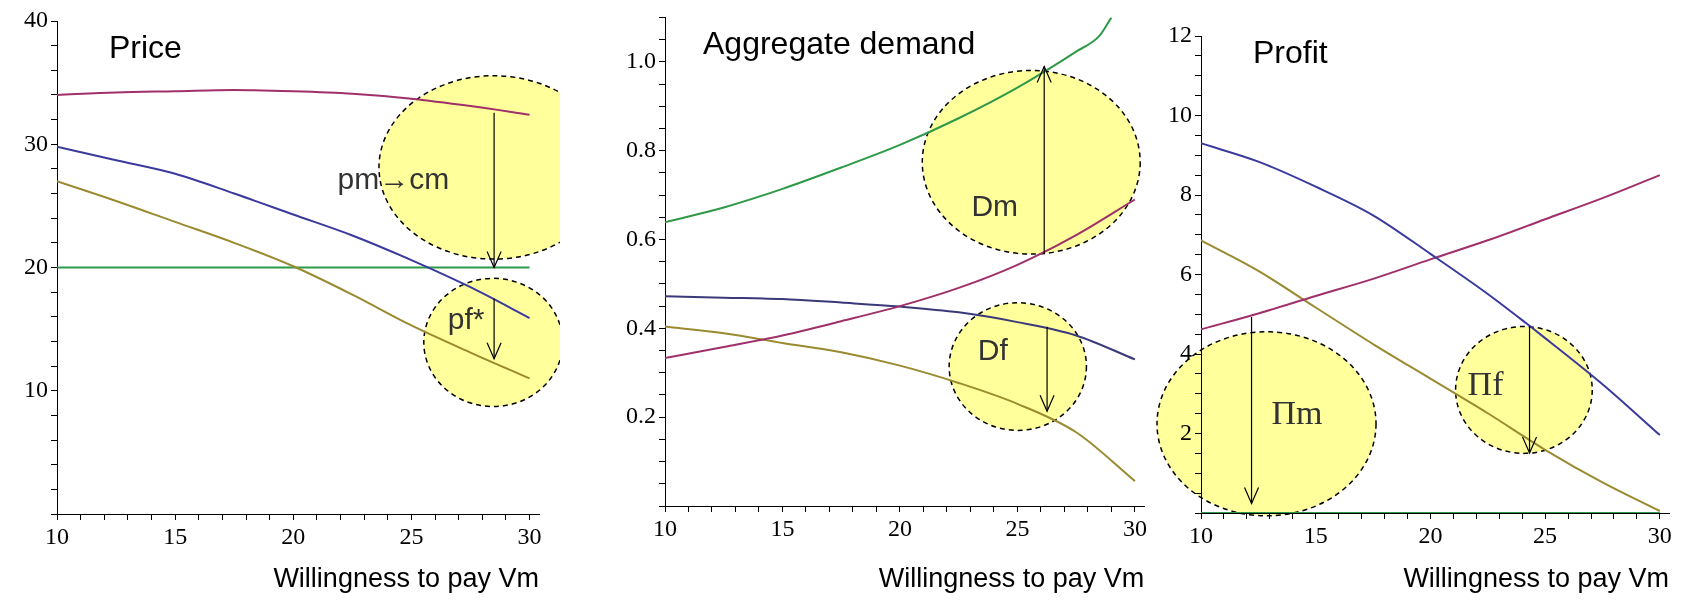  What do you see at coordinates (1186, 431) in the screenshot?
I see `y-tick-label: 2` at bounding box center [1186, 431].